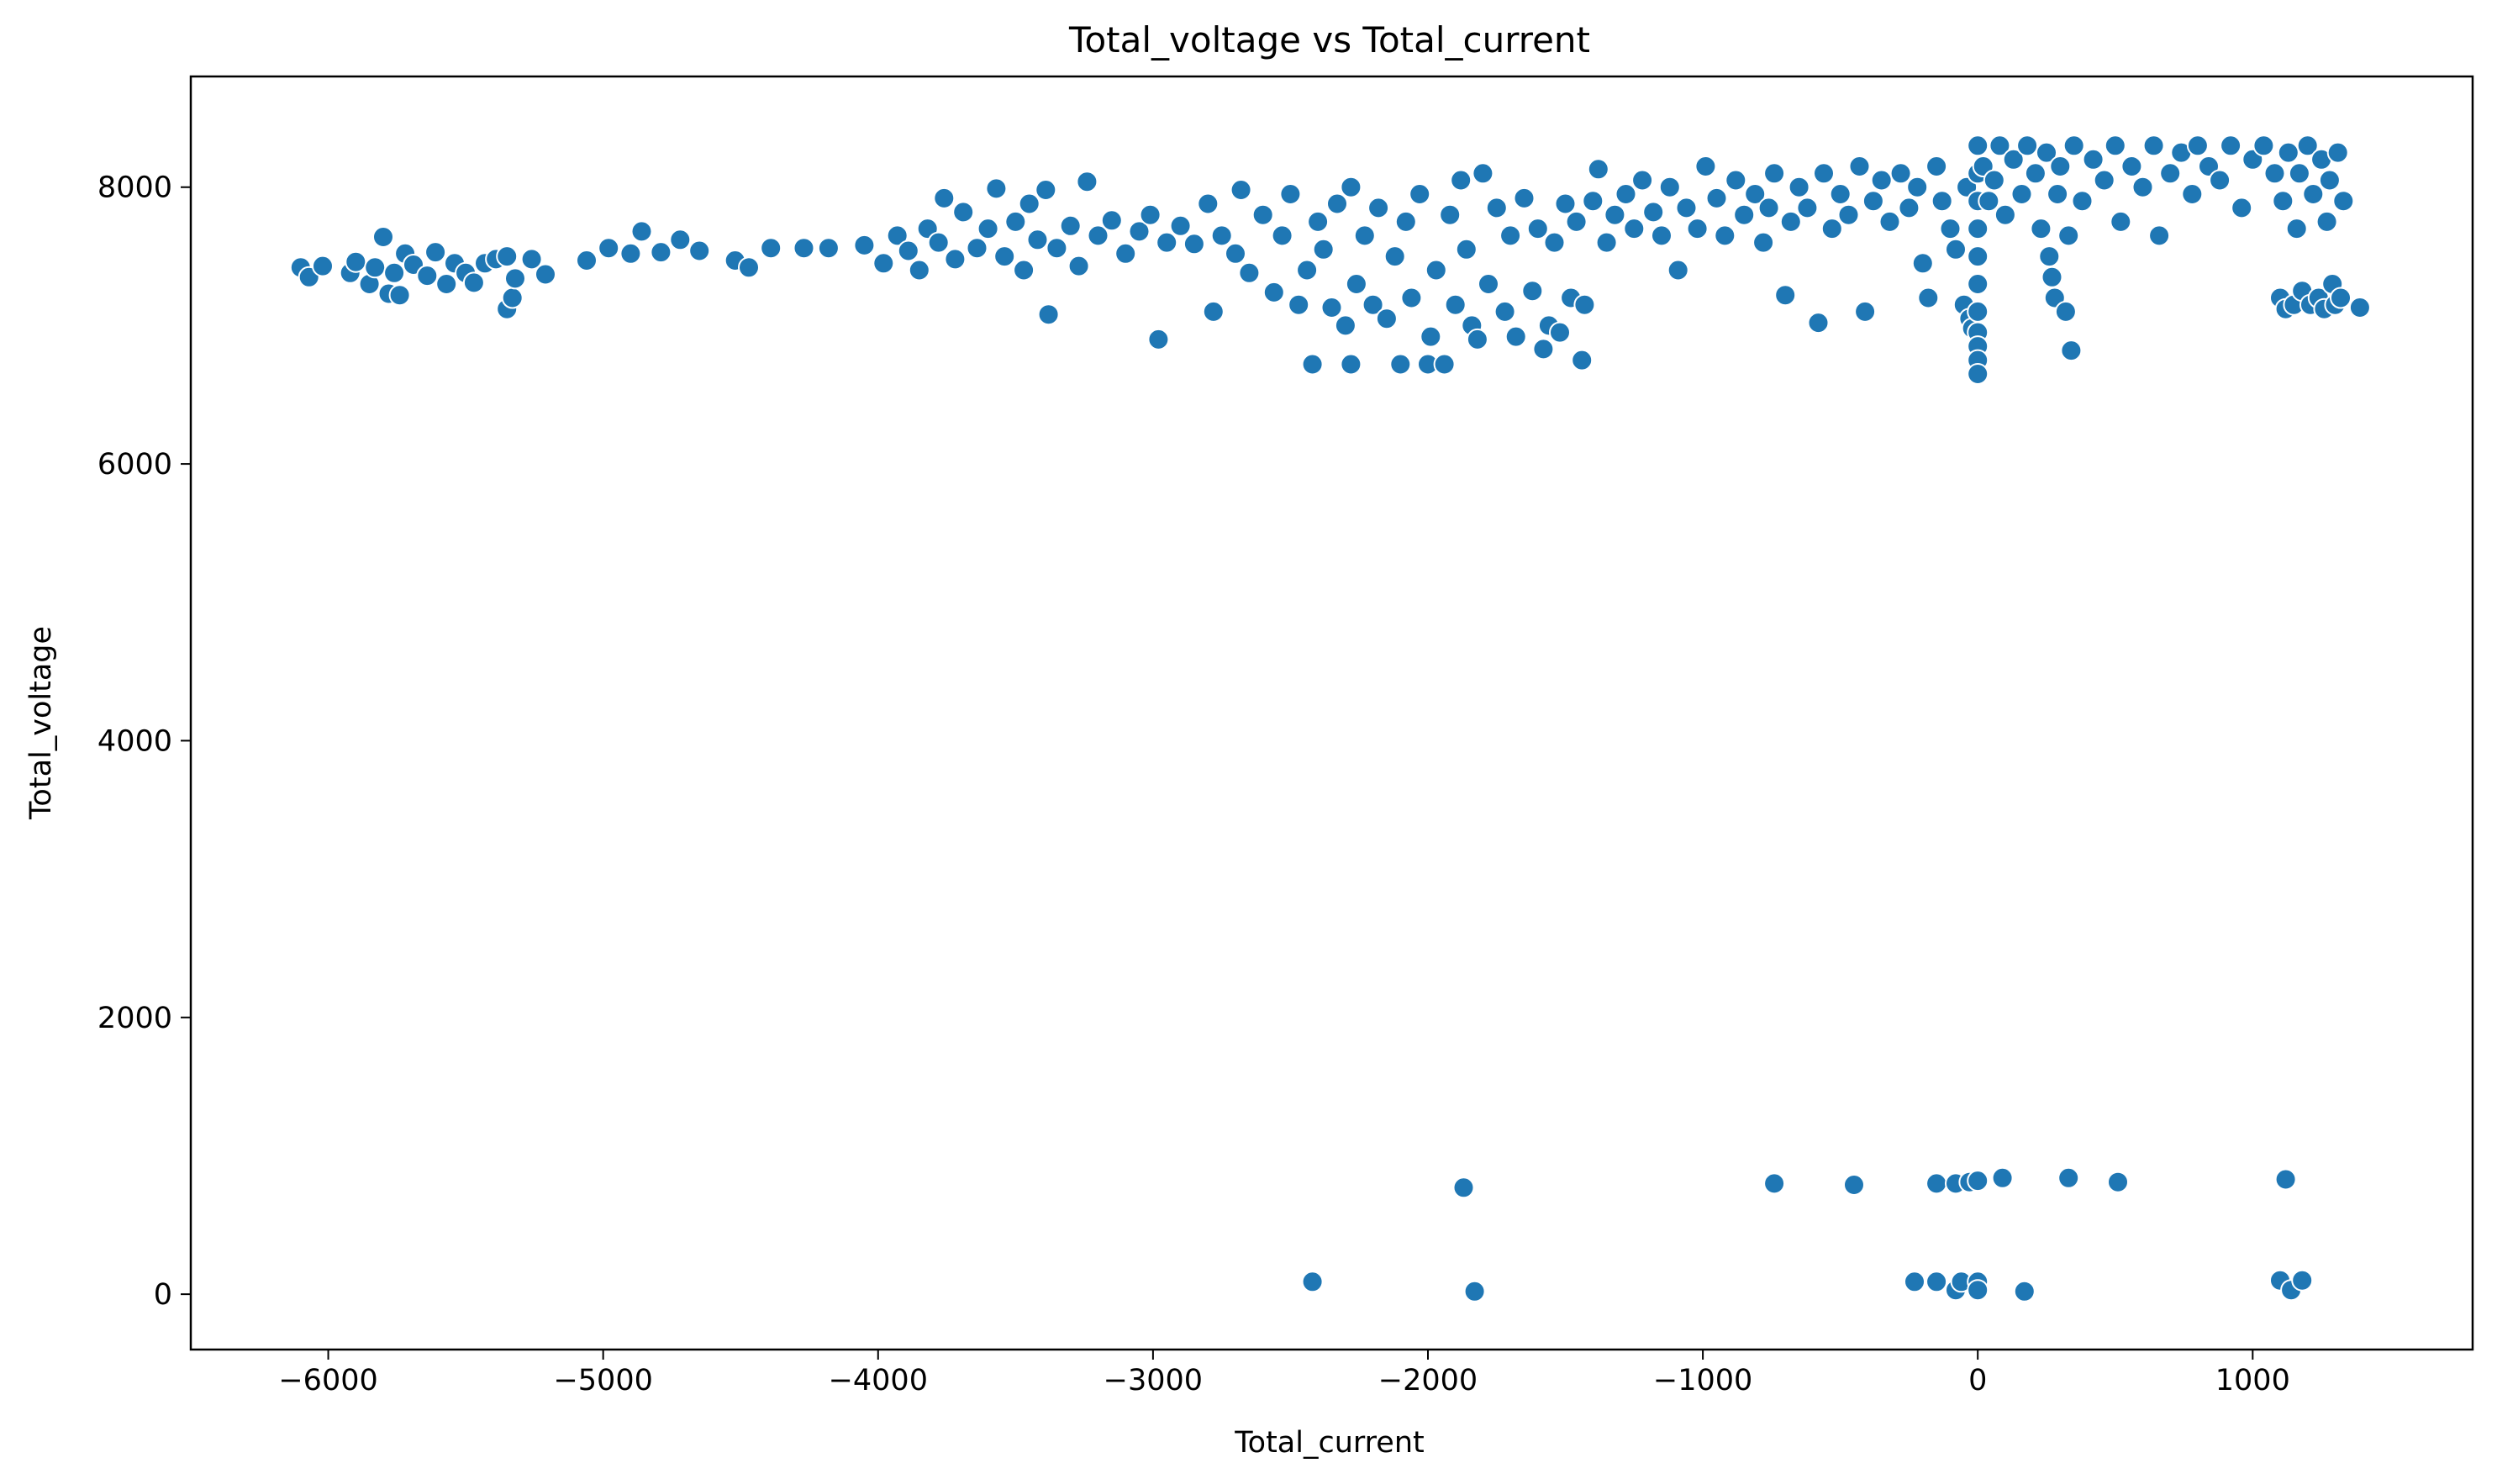  Describe the element at coordinates (1329, 40) in the screenshot. I see `chart-title: Total_voltage vs Total_current` at that location.